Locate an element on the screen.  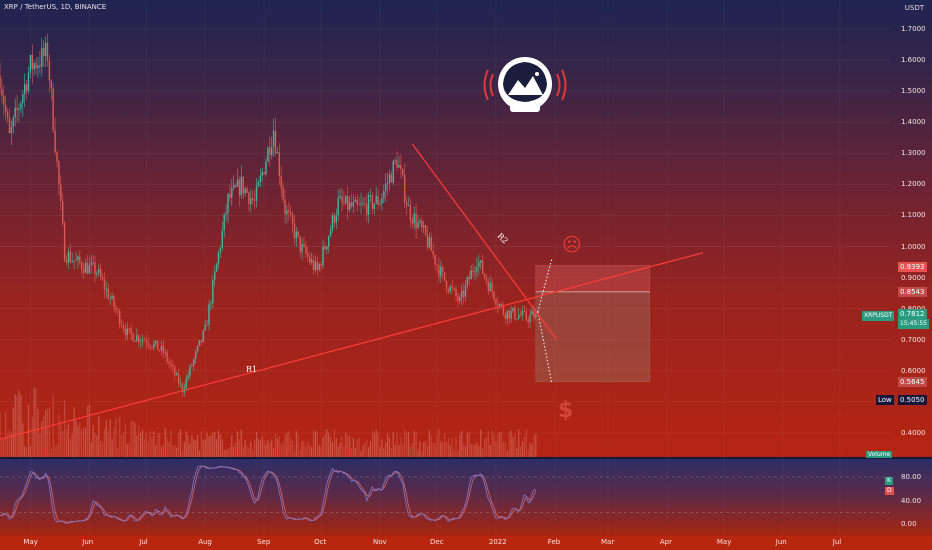
oscillator-pane is located at coordinates (466, 497).